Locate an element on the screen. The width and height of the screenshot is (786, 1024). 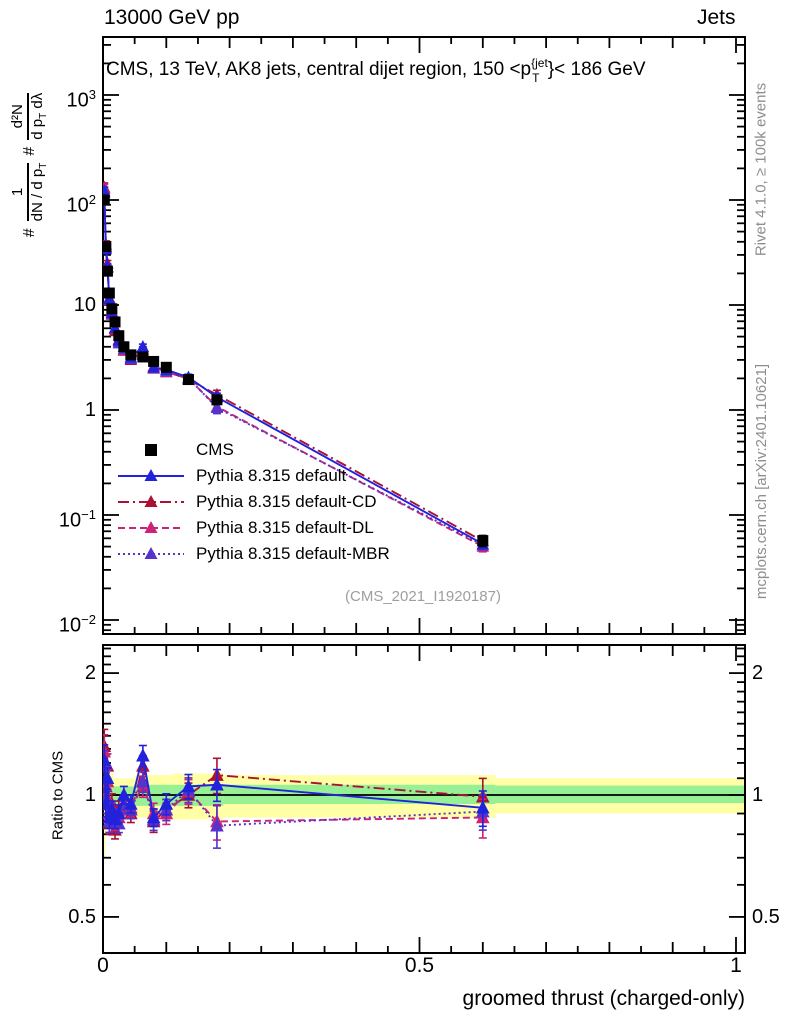
legend-label: Pythia 8.315 default-DL is located at coordinates (285, 527).